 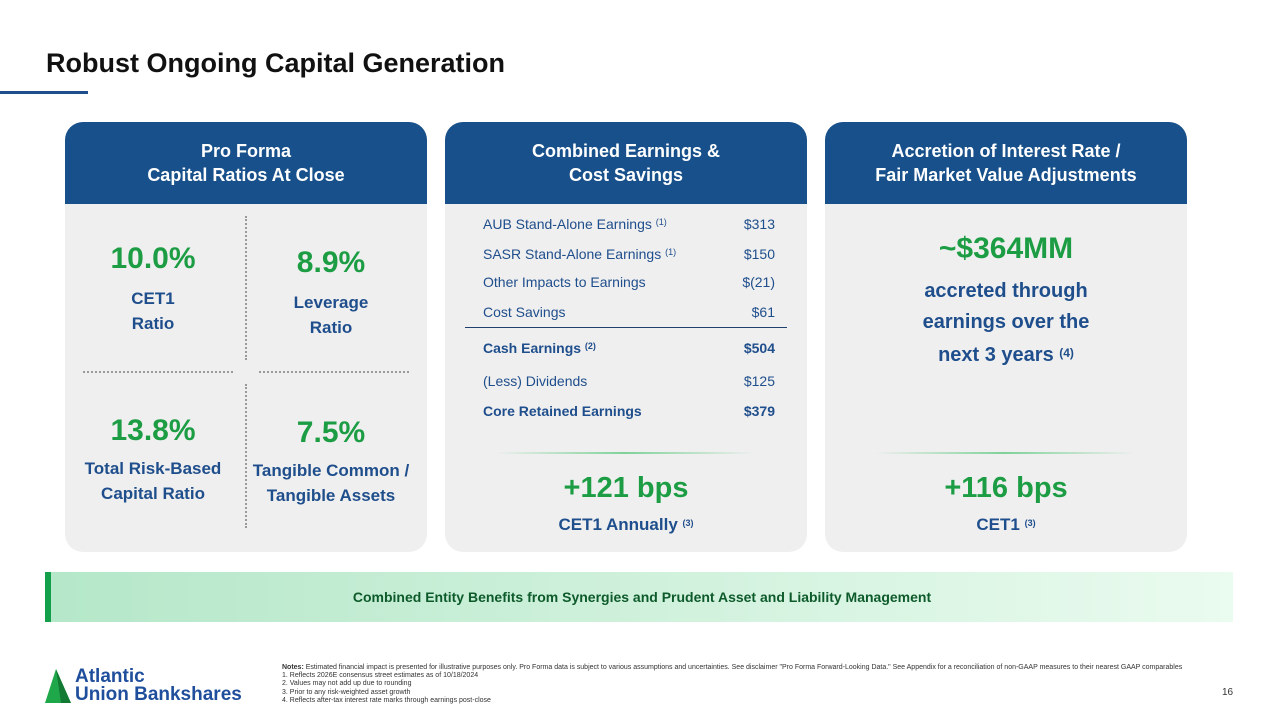 What do you see at coordinates (58, 686) in the screenshot?
I see `logo-mountain-icon` at bounding box center [58, 686].